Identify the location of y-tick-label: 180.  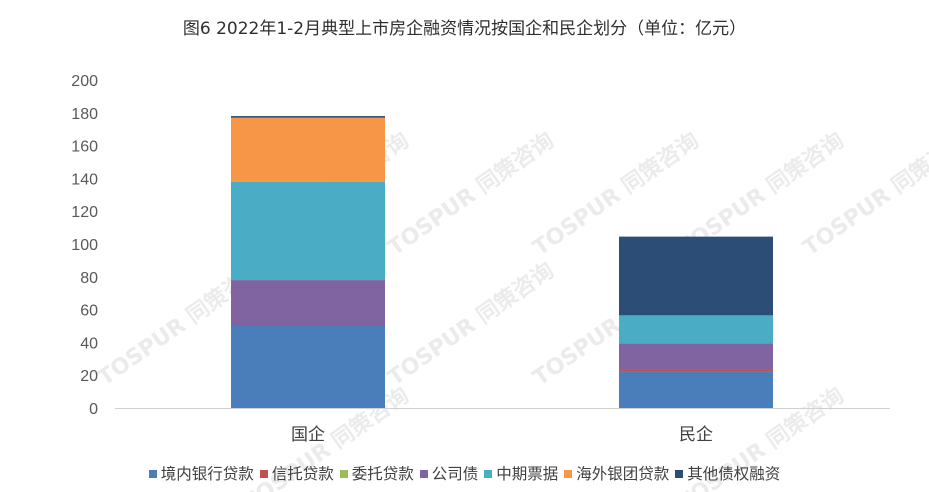
(84, 114).